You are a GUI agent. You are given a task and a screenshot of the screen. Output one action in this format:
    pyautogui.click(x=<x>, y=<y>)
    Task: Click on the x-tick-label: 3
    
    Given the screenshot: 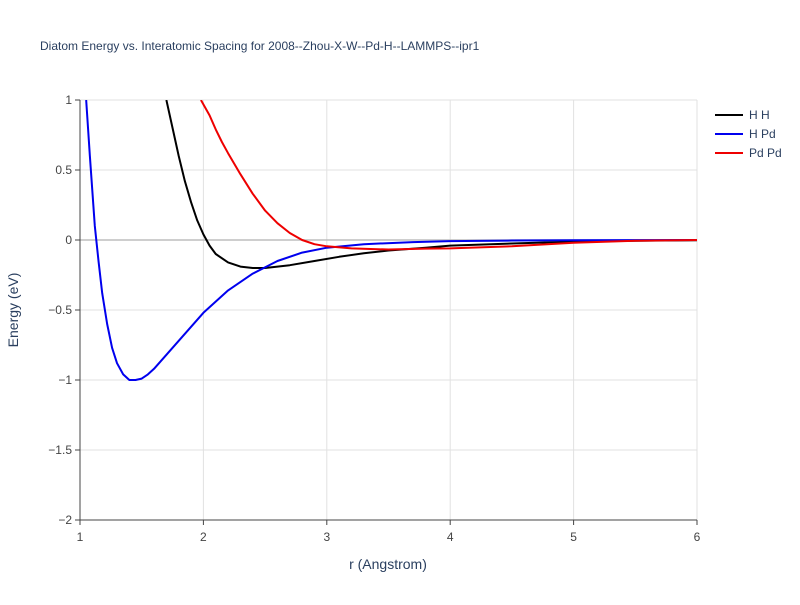 What is the action you would take?
    pyautogui.click(x=326, y=537)
    